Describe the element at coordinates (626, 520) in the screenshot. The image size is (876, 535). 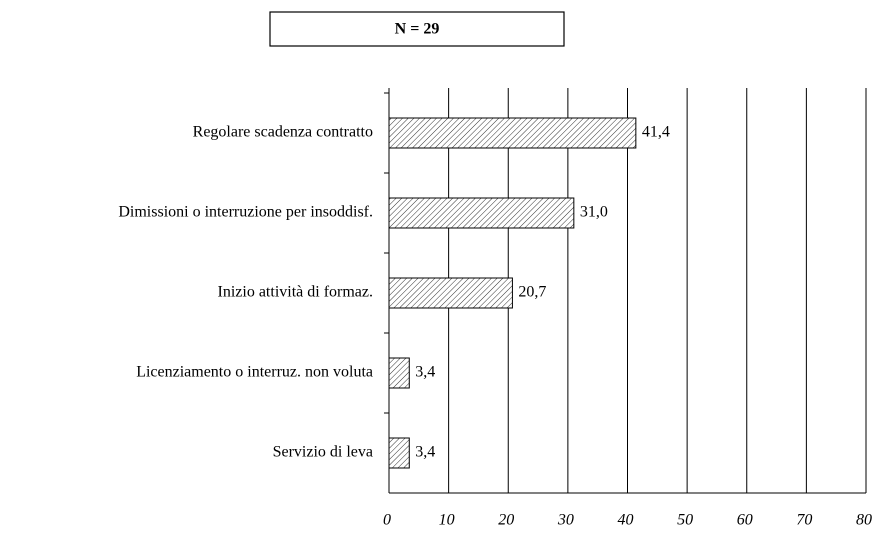
I see `x-tick-label: 40` at that location.